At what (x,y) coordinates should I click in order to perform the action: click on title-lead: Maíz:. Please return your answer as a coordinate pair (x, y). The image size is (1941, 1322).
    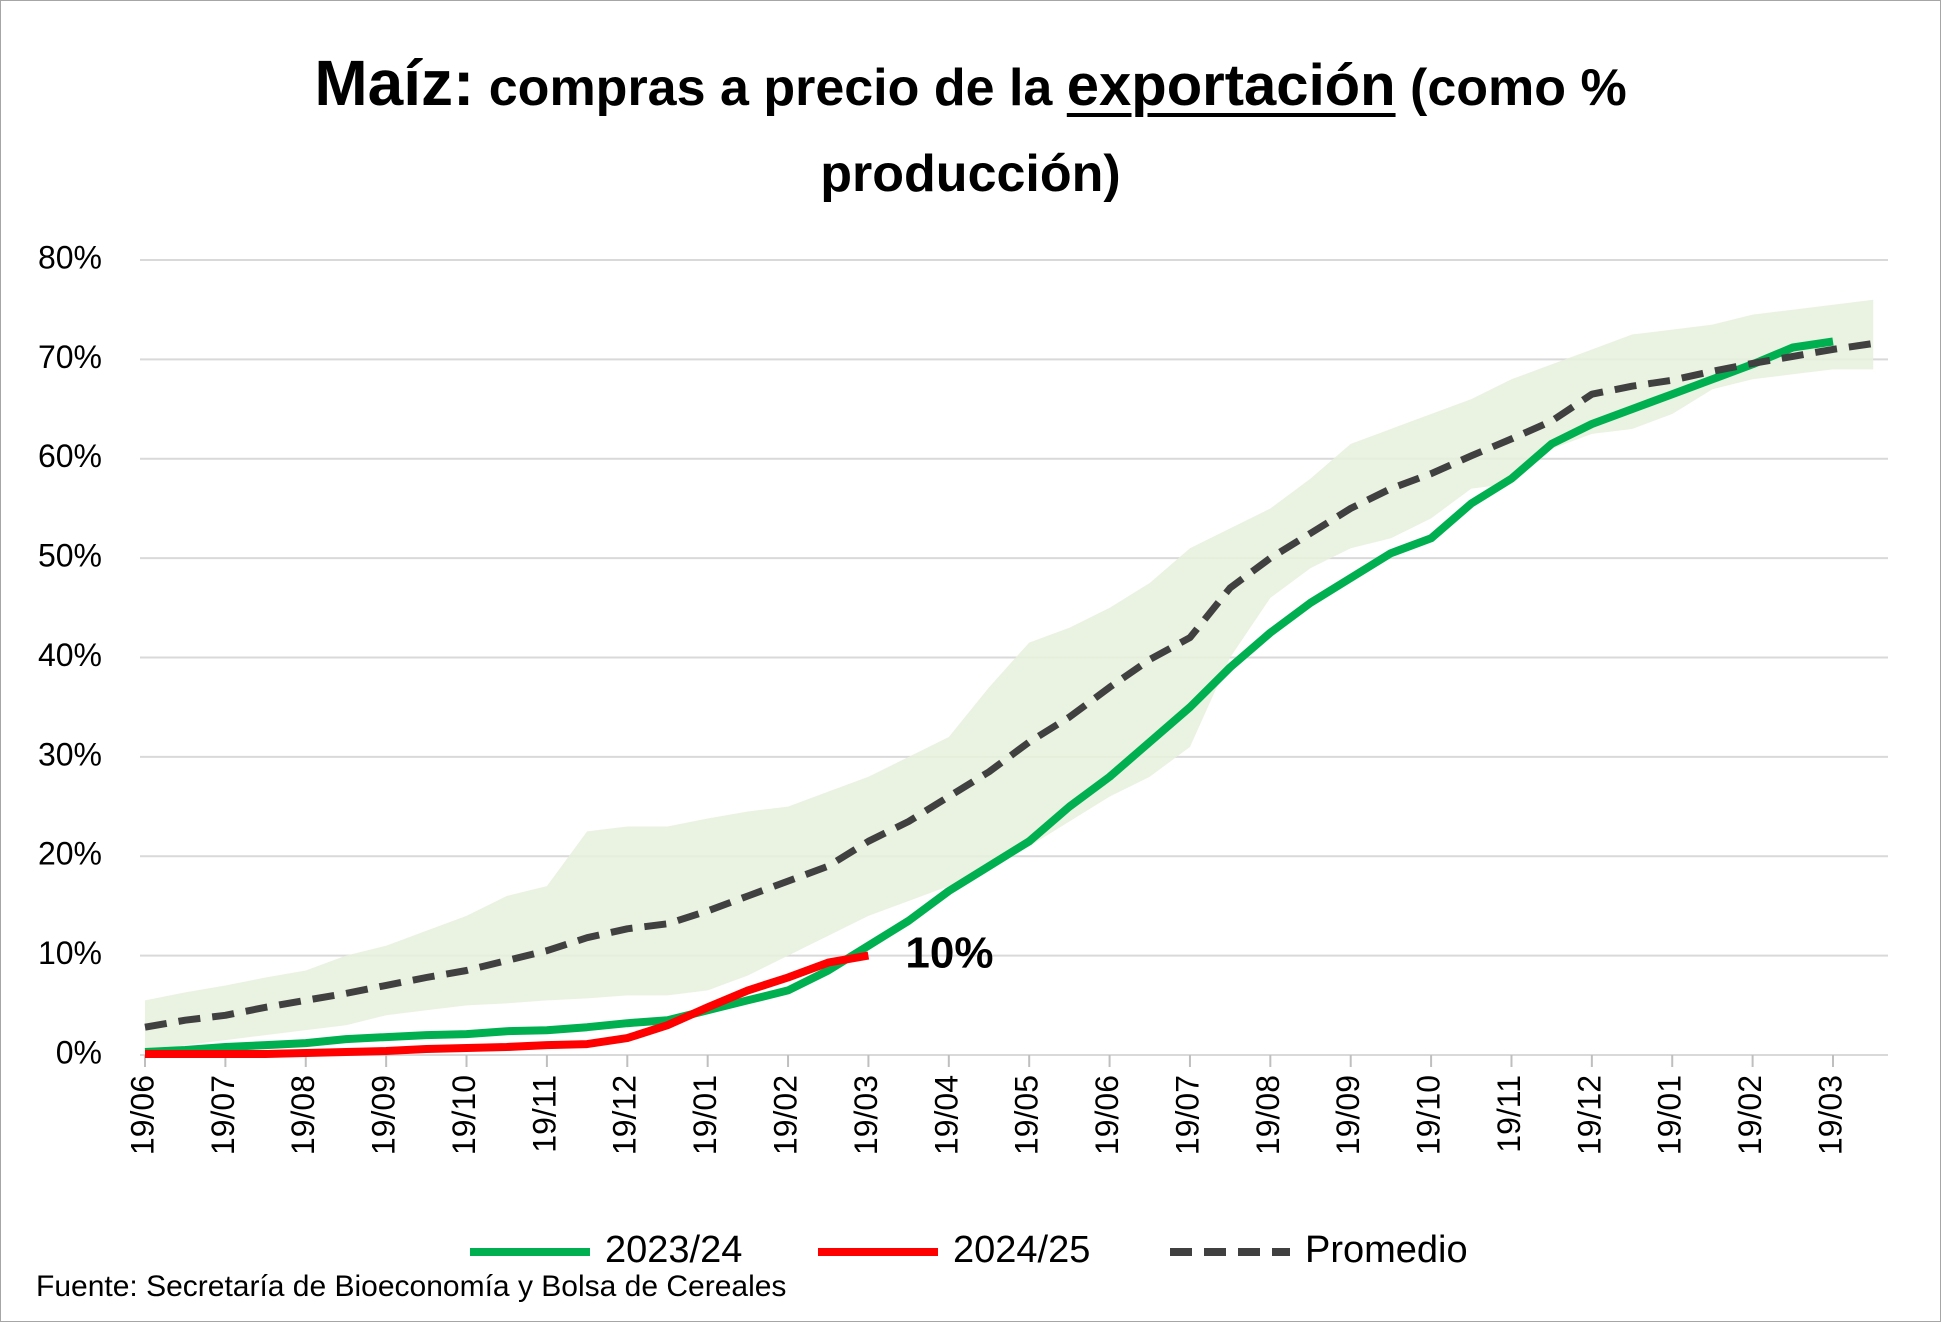
    Looking at the image, I should click on (394, 83).